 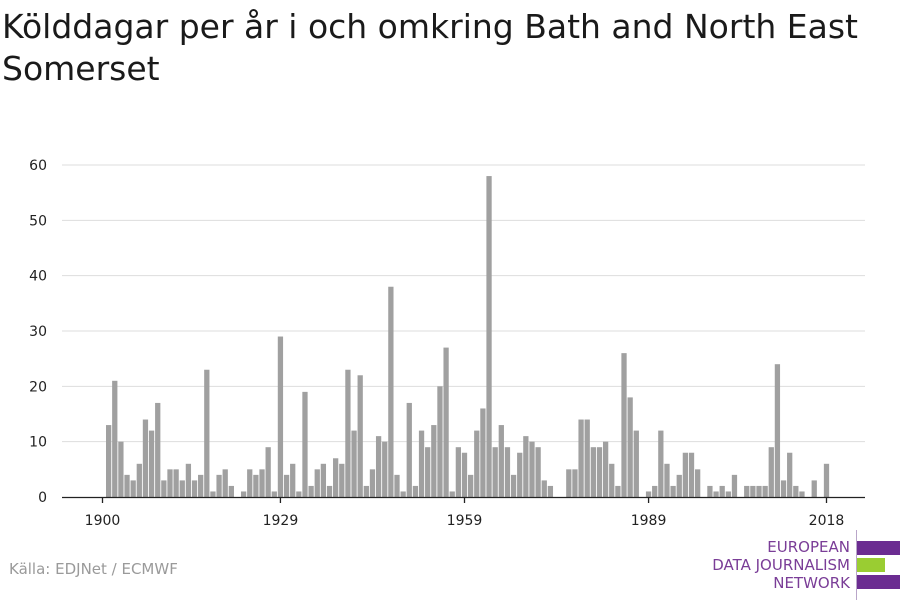 What do you see at coordinates (164, 488) in the screenshot?
I see `bar-1910` at bounding box center [164, 488].